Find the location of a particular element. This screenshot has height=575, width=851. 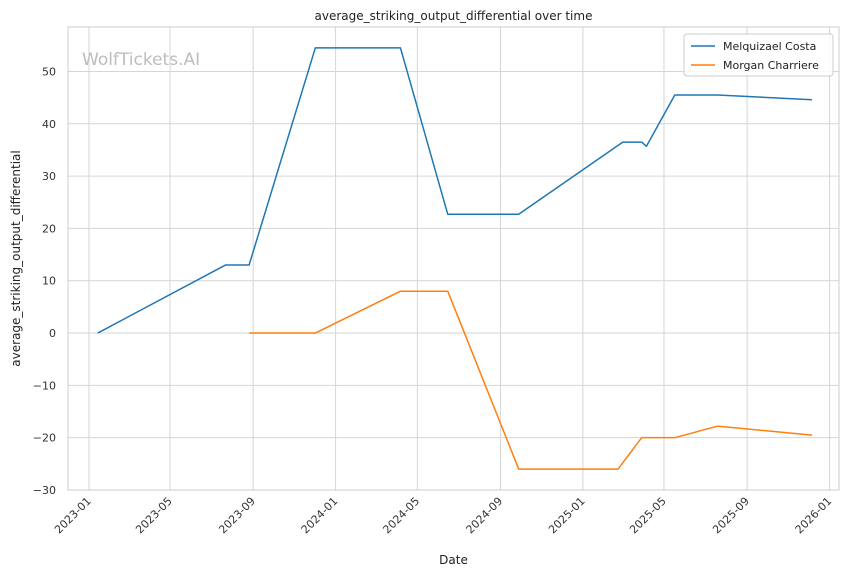

x-tick-label: 2024-01 is located at coordinates (320, 516).